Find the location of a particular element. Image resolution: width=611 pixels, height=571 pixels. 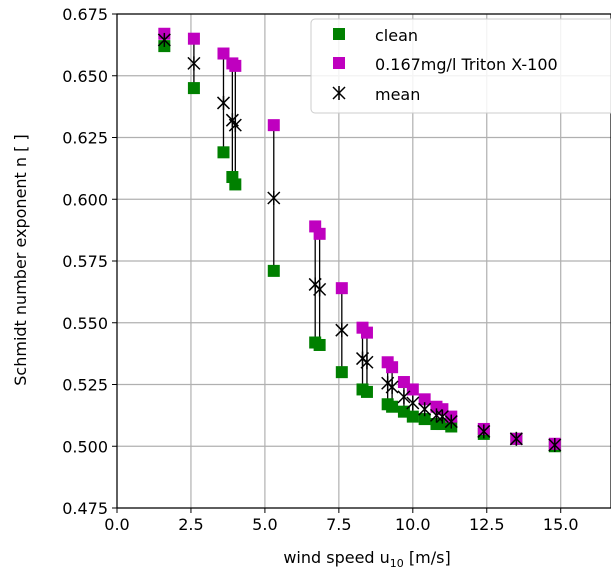

x-tick-label: 7.5 is located at coordinates (338, 524).